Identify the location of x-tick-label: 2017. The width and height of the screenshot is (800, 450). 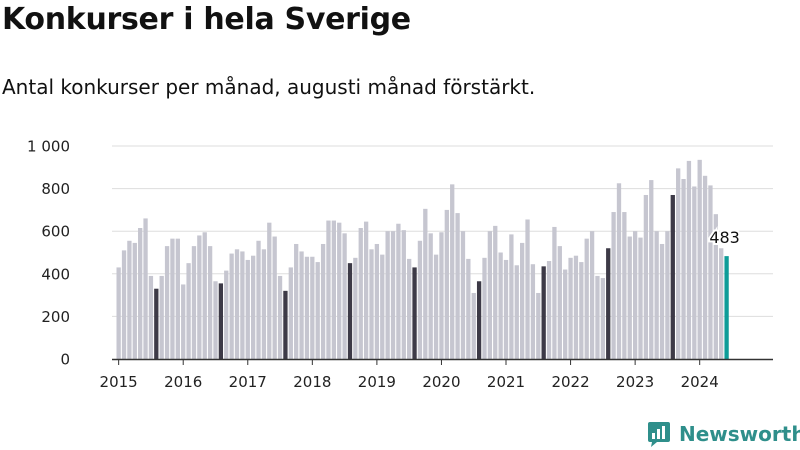
(248, 382).